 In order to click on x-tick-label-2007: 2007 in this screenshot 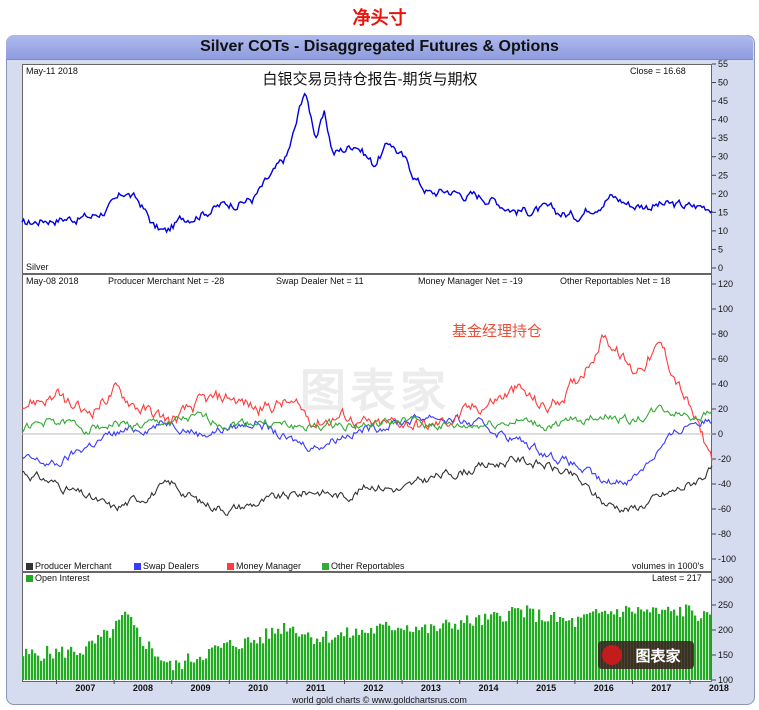, I will do `click(85, 688)`.